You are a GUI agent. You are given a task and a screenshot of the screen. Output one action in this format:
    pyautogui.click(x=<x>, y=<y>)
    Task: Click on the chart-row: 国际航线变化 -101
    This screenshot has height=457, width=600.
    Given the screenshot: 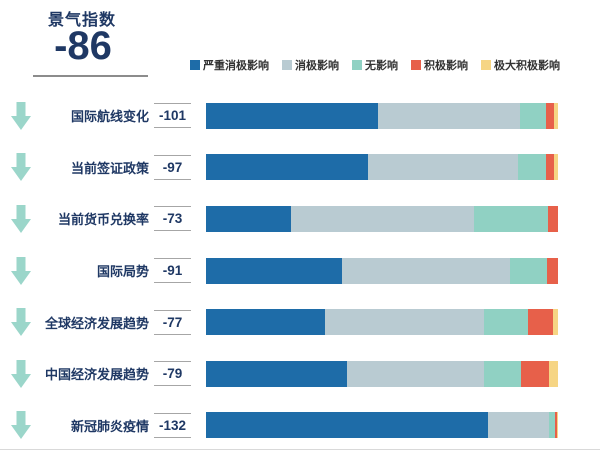 What is the action you would take?
    pyautogui.click(x=300, y=116)
    